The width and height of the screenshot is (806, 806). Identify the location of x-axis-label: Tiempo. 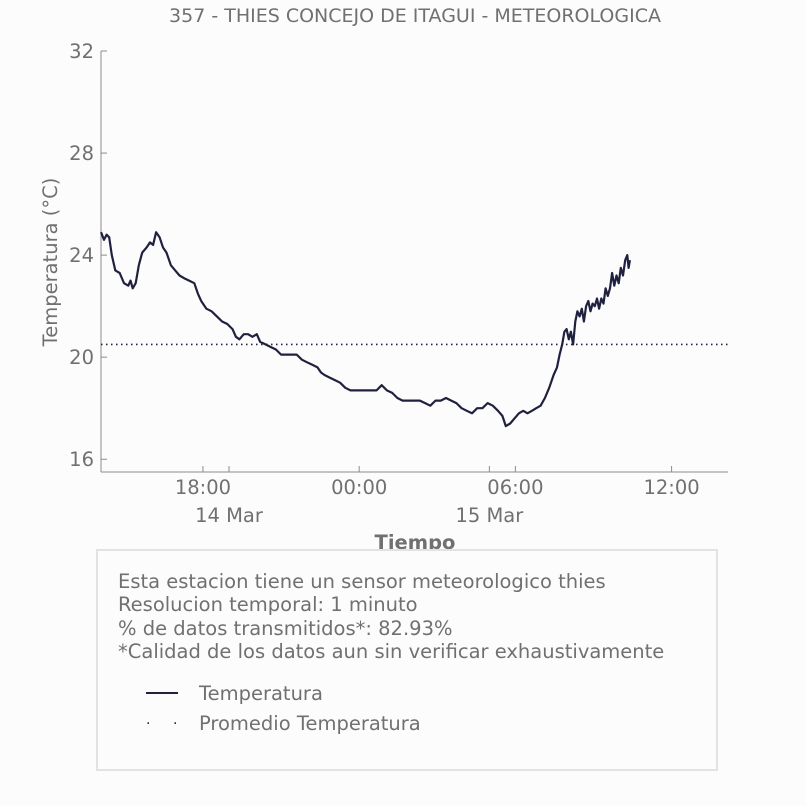
(415, 542).